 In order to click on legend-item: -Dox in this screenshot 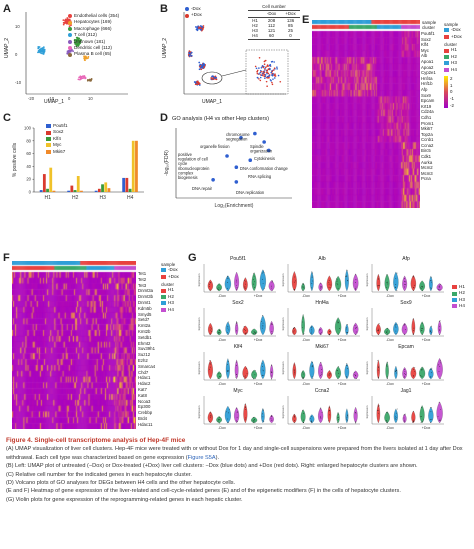, I will do `click(170, 270)`.